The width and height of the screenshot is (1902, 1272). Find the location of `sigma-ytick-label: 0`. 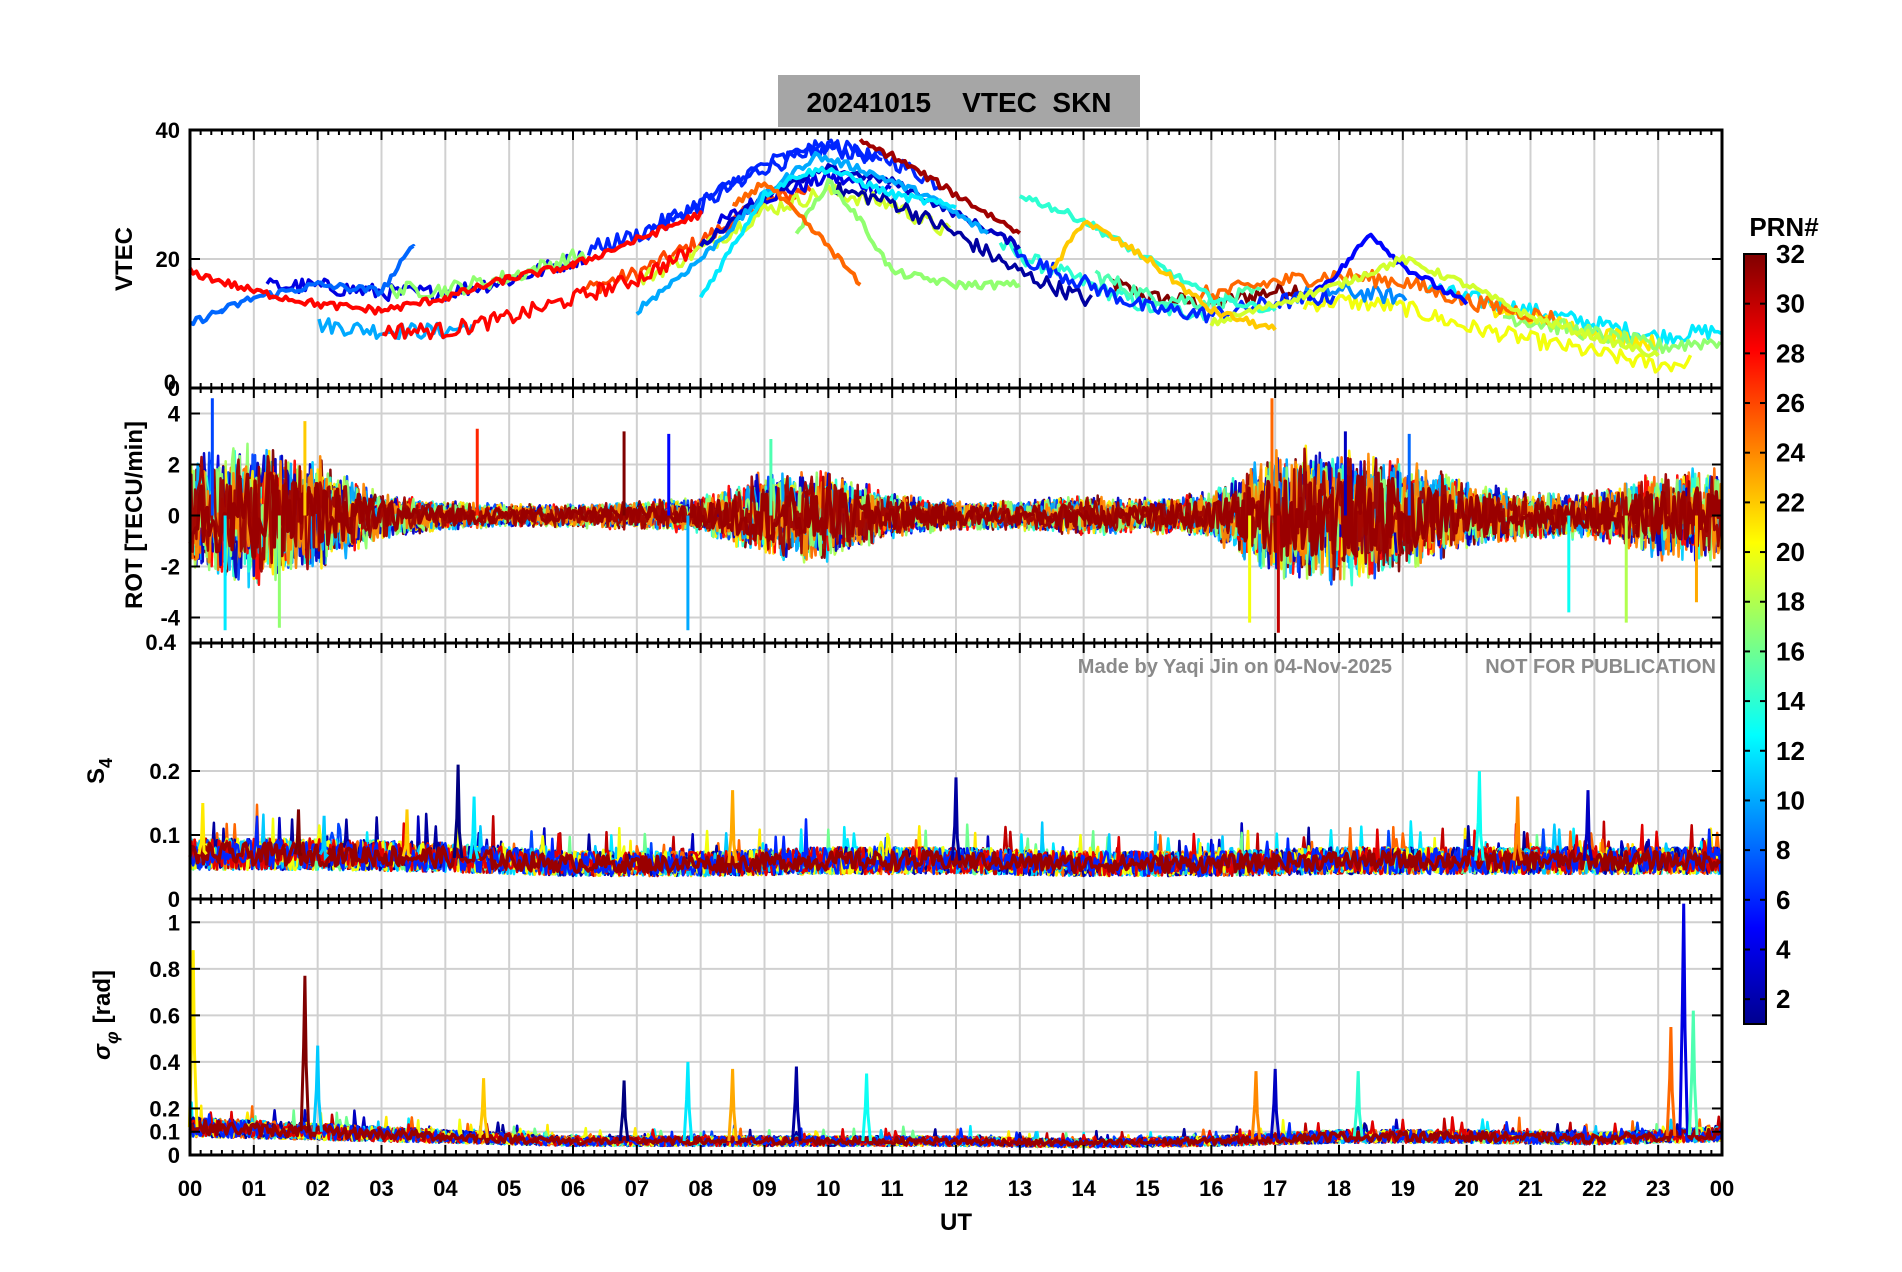

sigma-ytick-label: 0 is located at coordinates (174, 1155).